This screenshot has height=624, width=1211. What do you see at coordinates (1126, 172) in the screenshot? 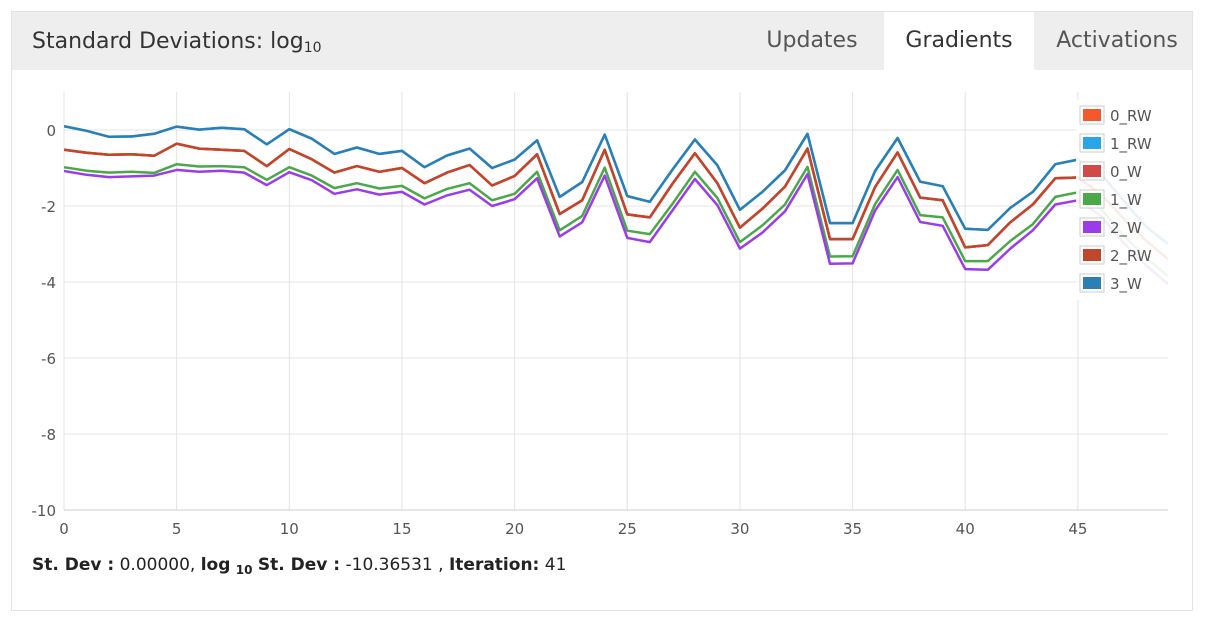
I see `legend-label: 0_W` at bounding box center [1126, 172].